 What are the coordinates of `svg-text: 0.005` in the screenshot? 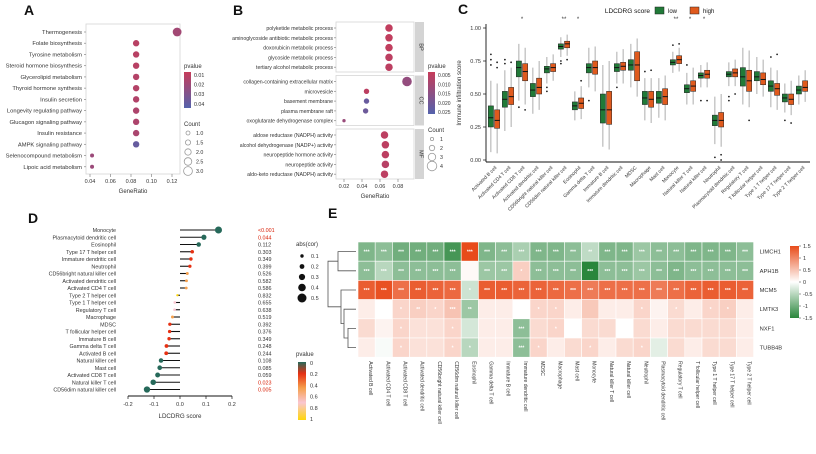 It's located at (444, 76).